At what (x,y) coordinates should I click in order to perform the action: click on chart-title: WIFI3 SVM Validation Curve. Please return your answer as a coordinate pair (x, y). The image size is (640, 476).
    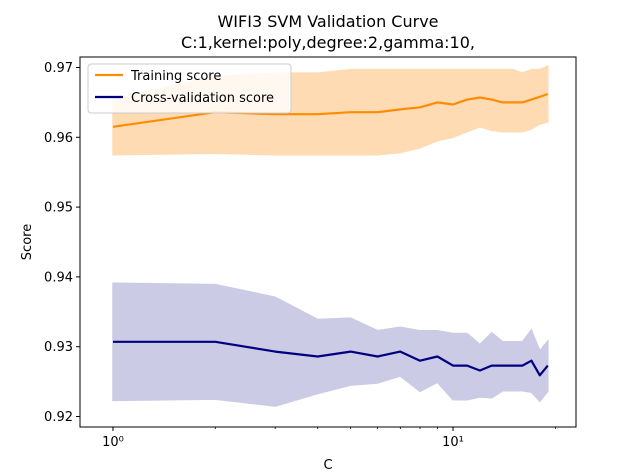
    Looking at the image, I should click on (327, 21).